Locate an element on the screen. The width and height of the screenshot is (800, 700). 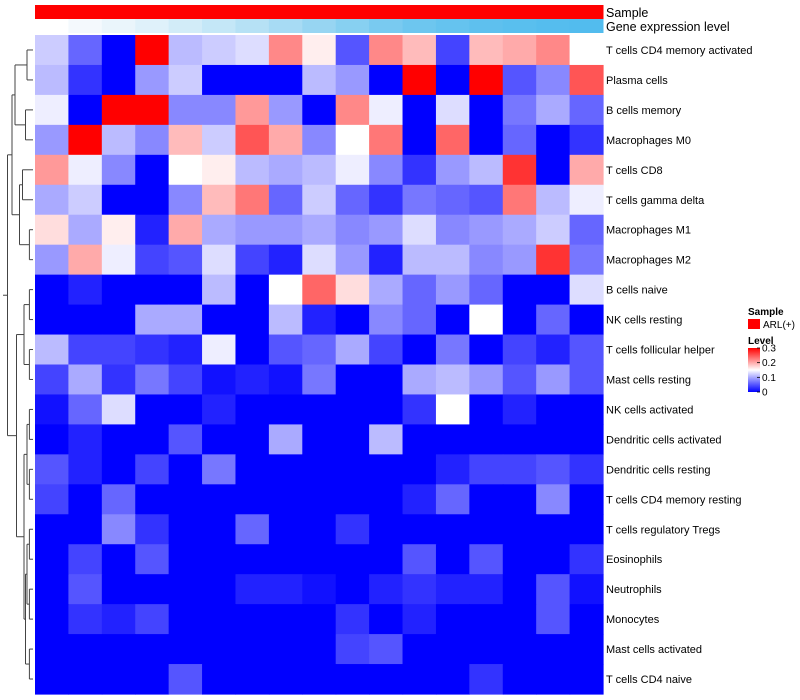
row-label: Macrophages M2 is located at coordinates (648, 261).